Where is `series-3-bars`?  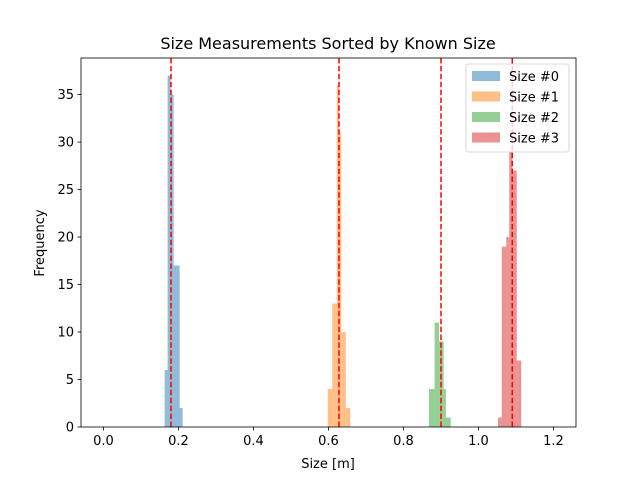 series-3-bars is located at coordinates (510, 289).